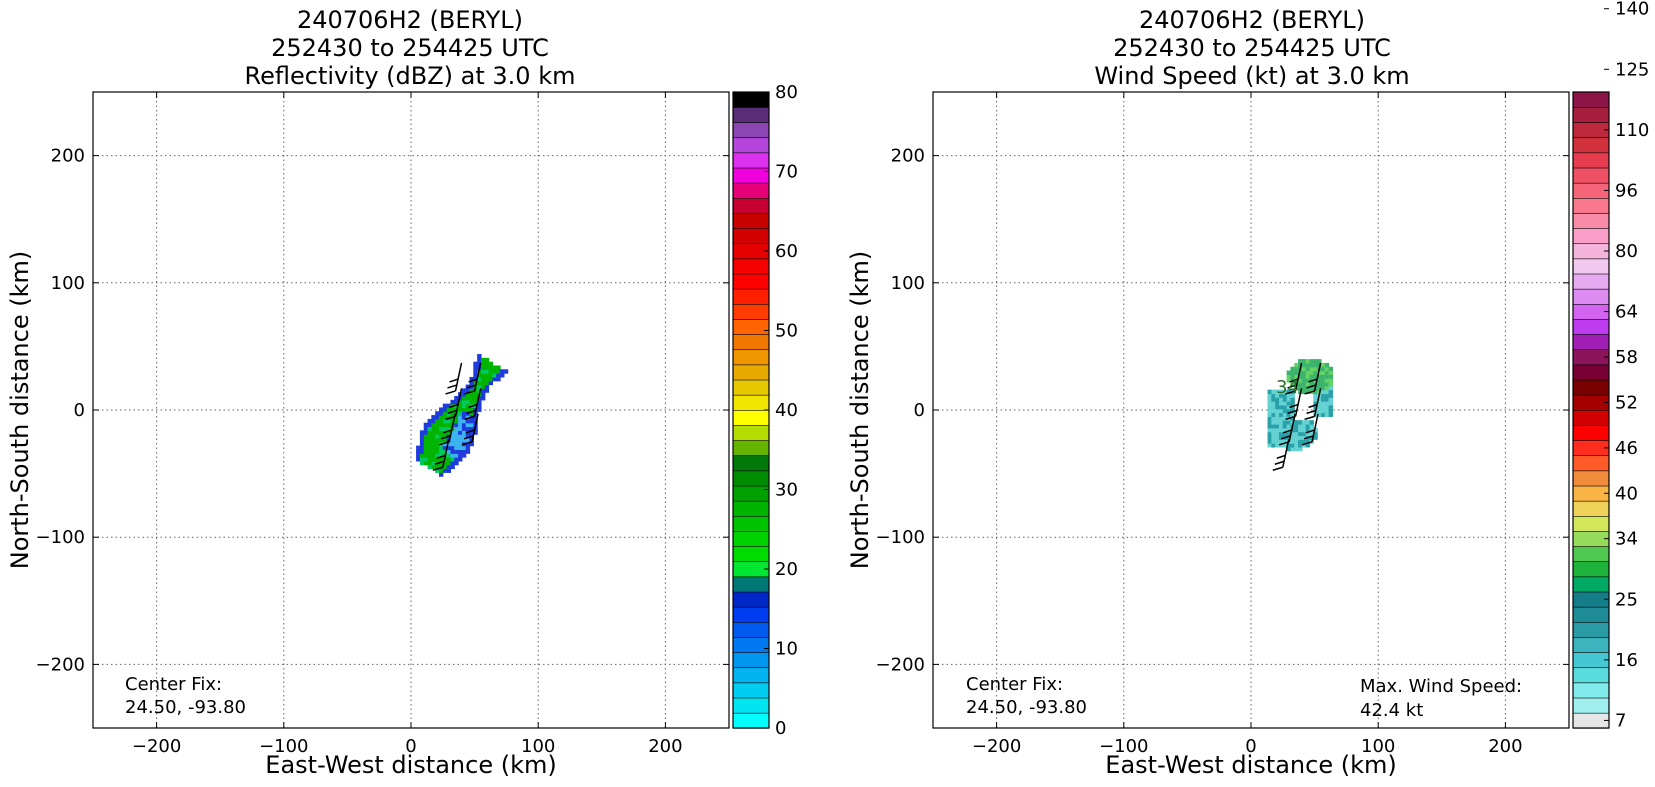 Image resolution: width=1655 pixels, height=787 pixels. What do you see at coordinates (786, 92) in the screenshot?
I see `reflectivity-colorbar-label: 80` at bounding box center [786, 92].